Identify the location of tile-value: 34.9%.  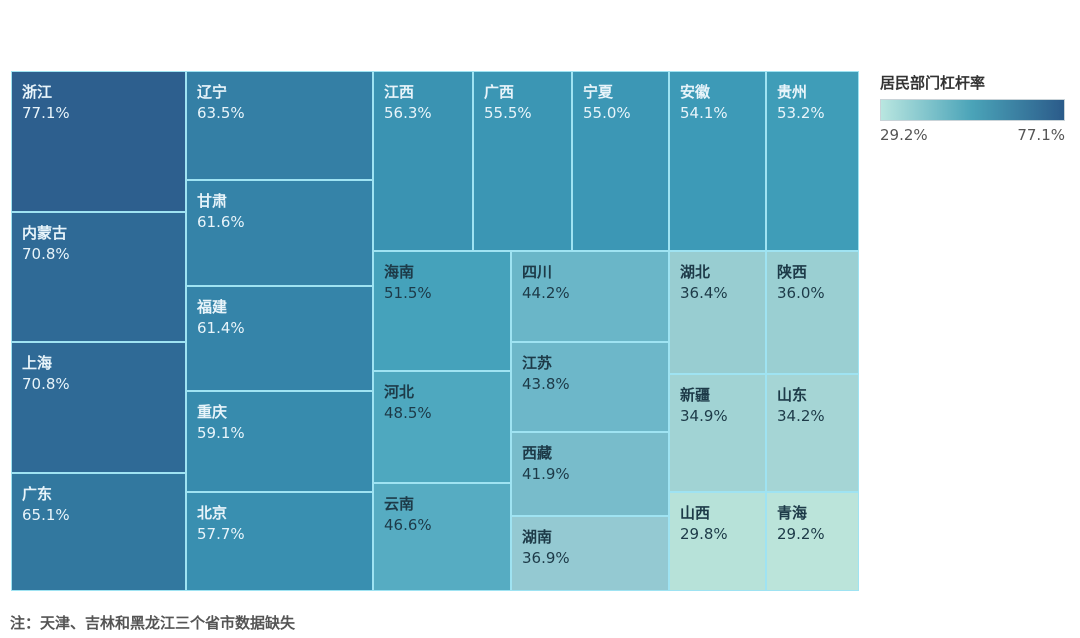
(704, 416).